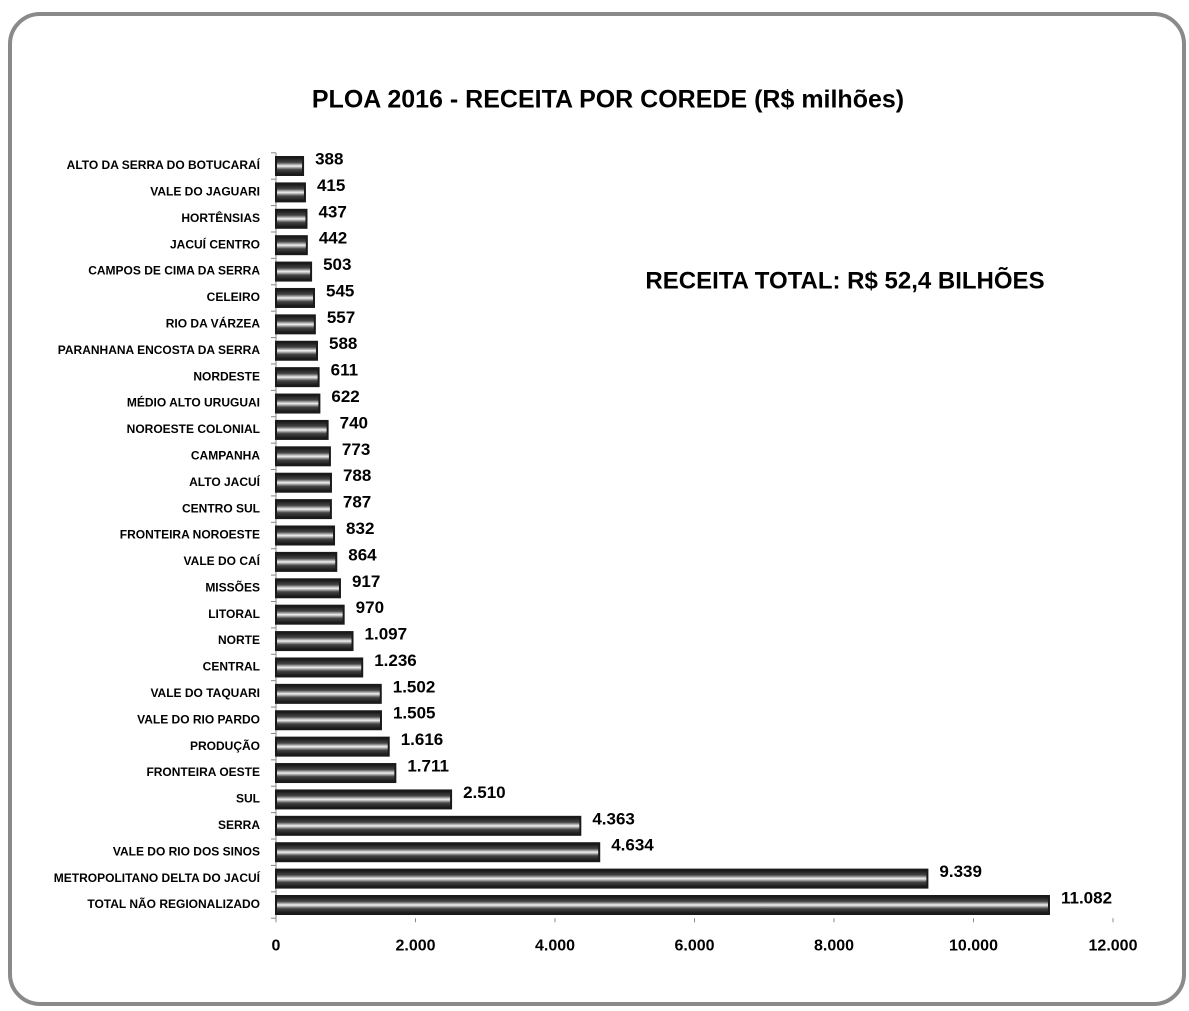 This screenshot has height=1011, width=1189. I want to click on y-tick-label: JACUÍ CENTRO, so click(215, 243).